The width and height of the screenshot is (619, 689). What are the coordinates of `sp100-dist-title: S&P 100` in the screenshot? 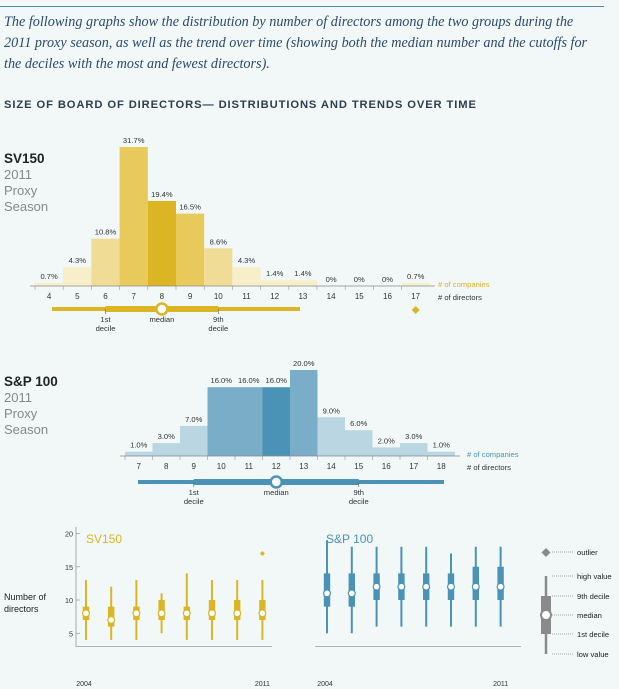 It's located at (31, 381).